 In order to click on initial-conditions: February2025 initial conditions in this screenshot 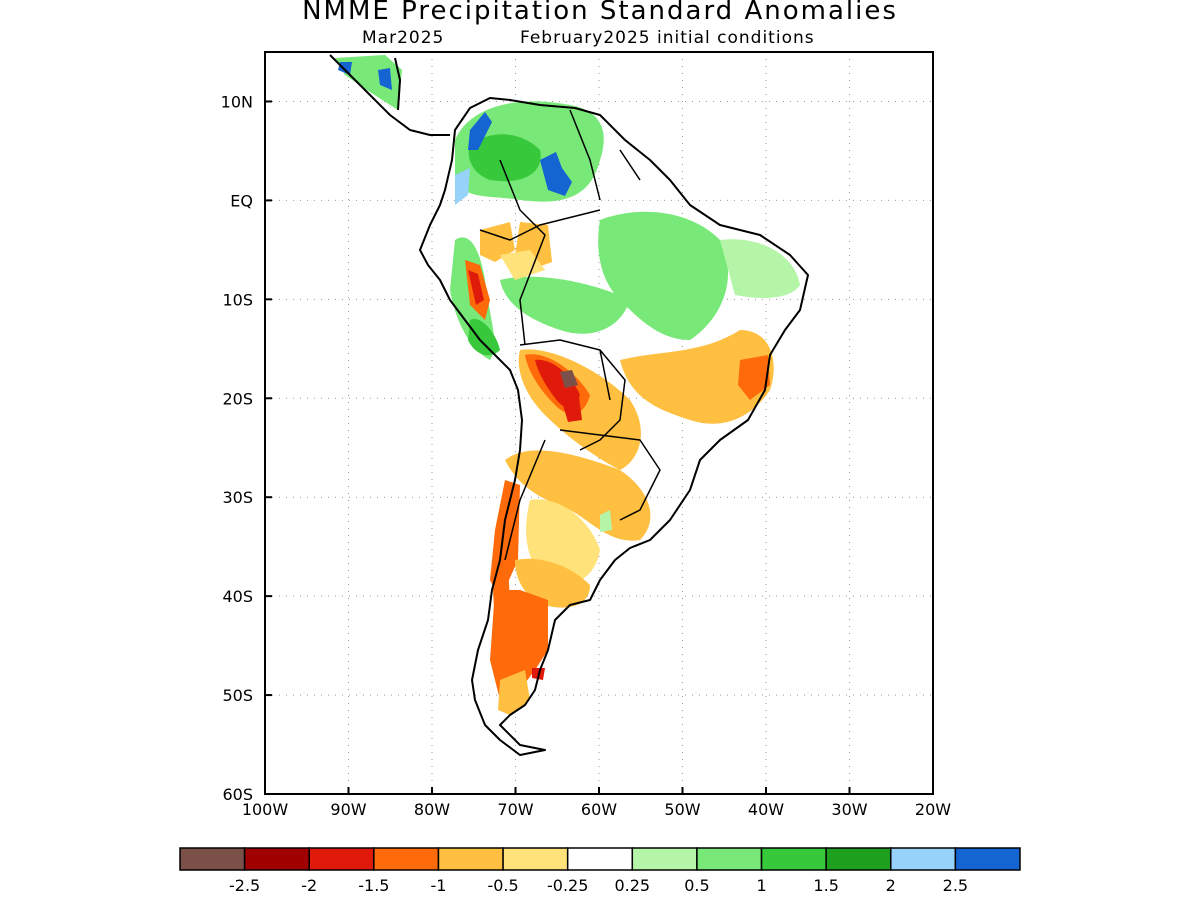, I will do `click(667, 38)`.